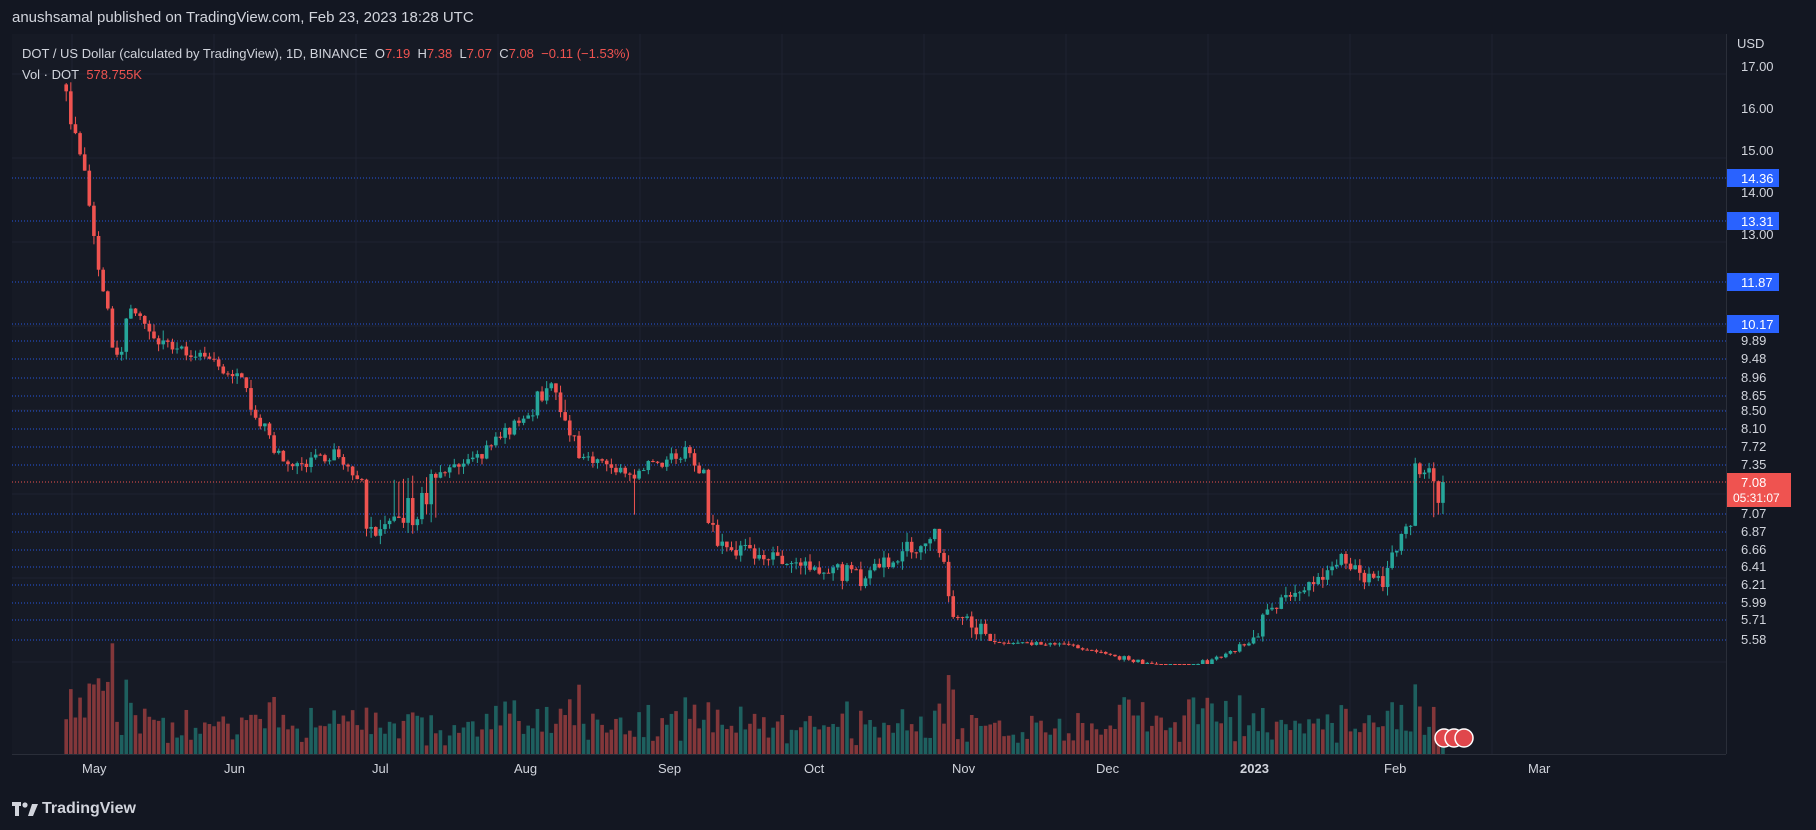  Describe the element at coordinates (51, 74) in the screenshot. I see `legend-volume-label: Vol · DOT` at that location.